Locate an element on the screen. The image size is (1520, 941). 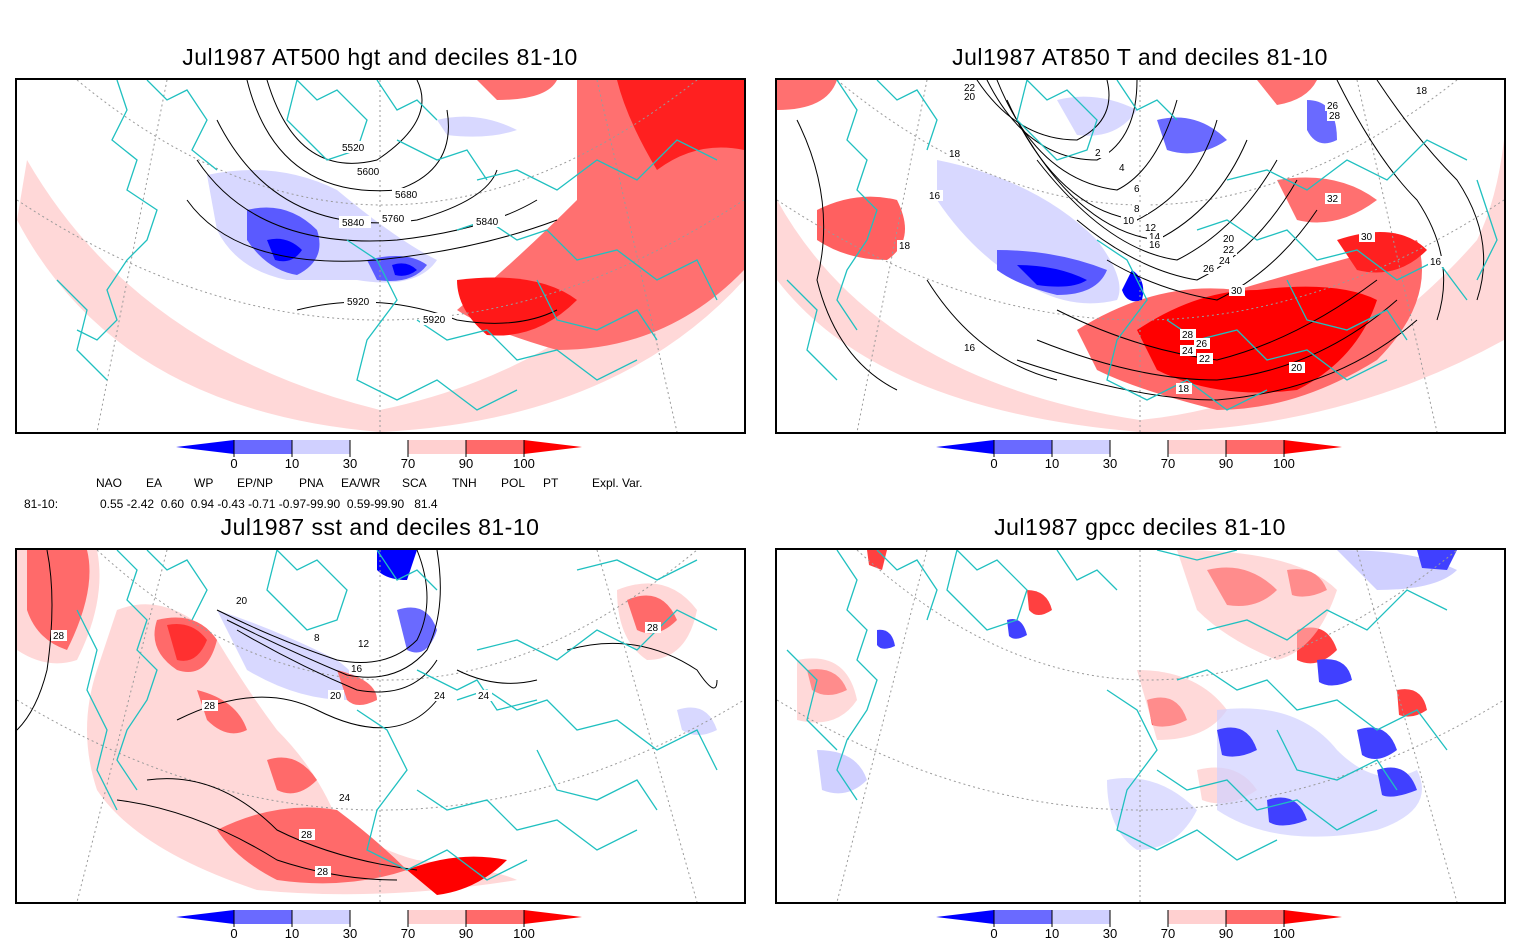
index-header-tnh: TNH is located at coordinates (464, 483).